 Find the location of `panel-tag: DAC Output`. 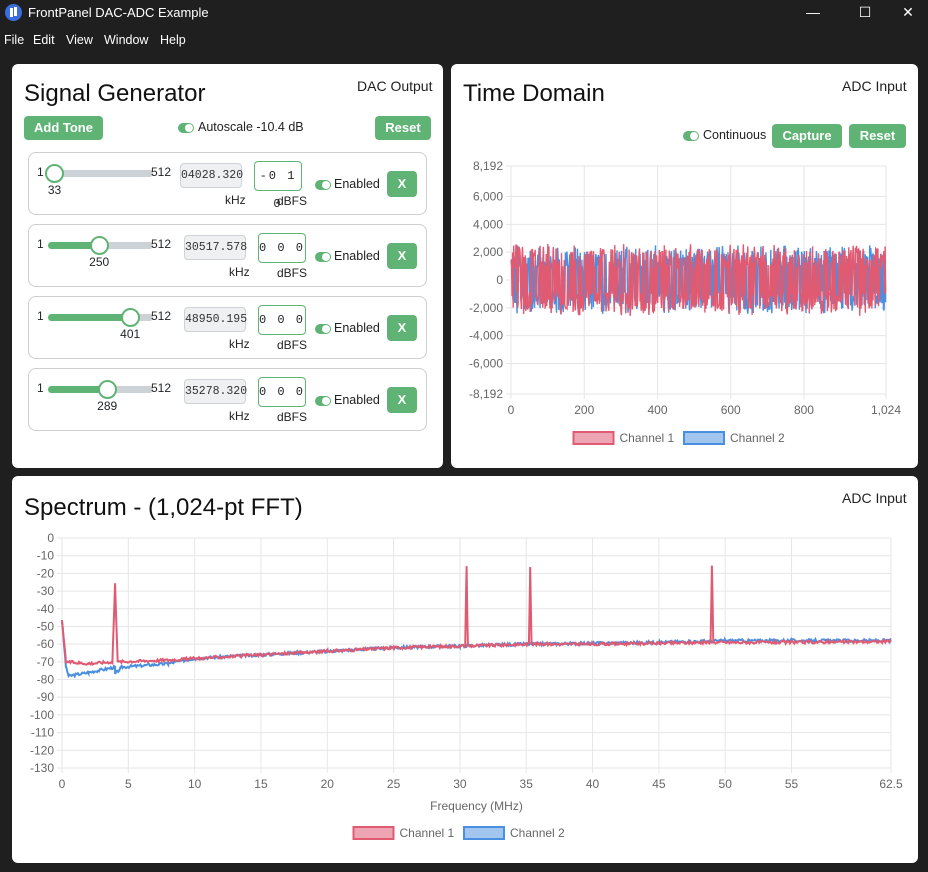

panel-tag: DAC Output is located at coordinates (395, 86).